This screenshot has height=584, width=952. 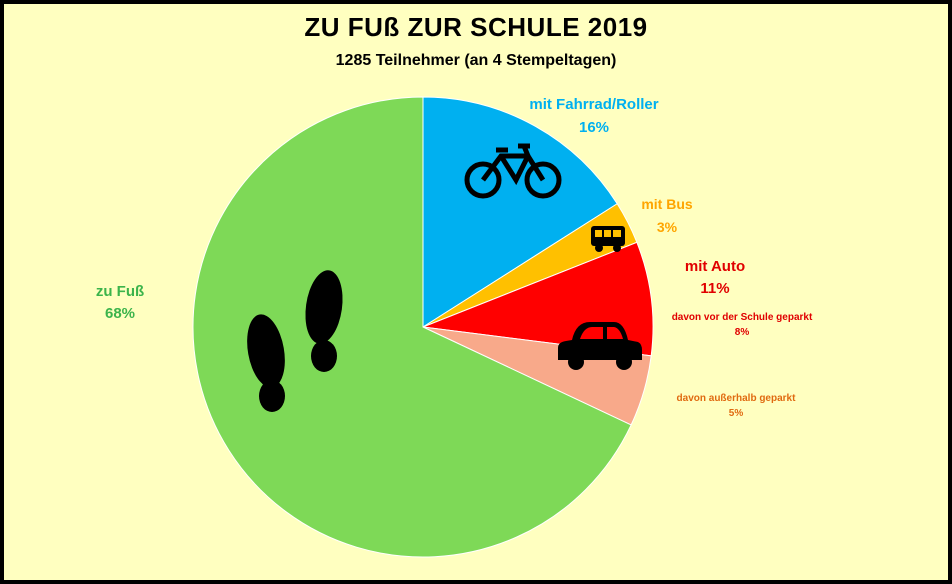 I want to click on value-car-front: 8%, so click(x=742, y=332).